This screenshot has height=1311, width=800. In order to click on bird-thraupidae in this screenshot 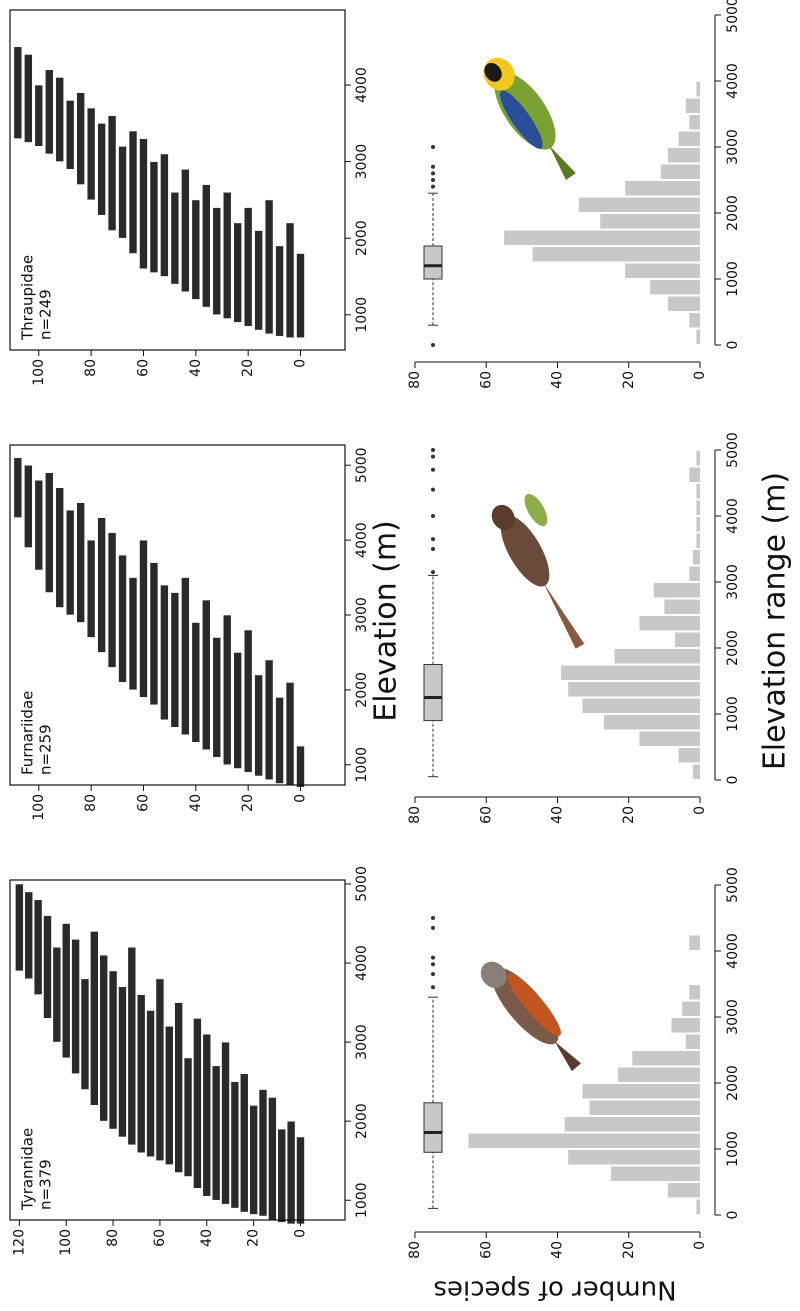, I will do `click(529, 118)`.